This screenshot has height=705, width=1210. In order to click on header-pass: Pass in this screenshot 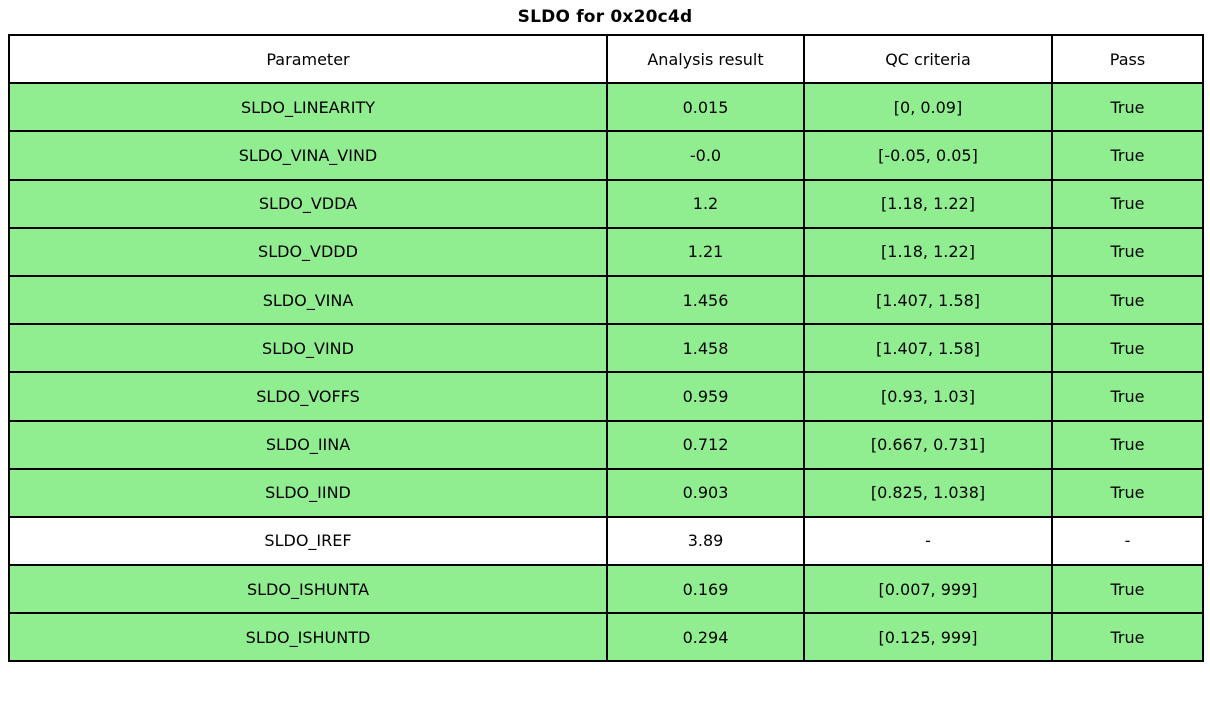, I will do `click(1127, 59)`.